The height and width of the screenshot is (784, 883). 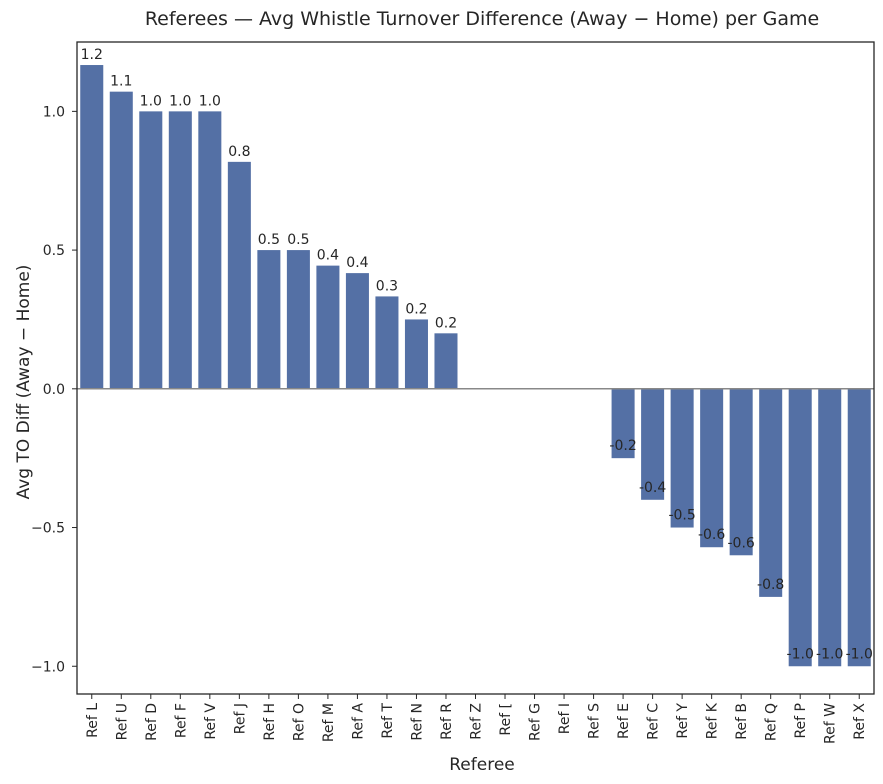 What do you see at coordinates (477, 721) in the screenshot?
I see `x-tick-label: Ref Z` at bounding box center [477, 721].